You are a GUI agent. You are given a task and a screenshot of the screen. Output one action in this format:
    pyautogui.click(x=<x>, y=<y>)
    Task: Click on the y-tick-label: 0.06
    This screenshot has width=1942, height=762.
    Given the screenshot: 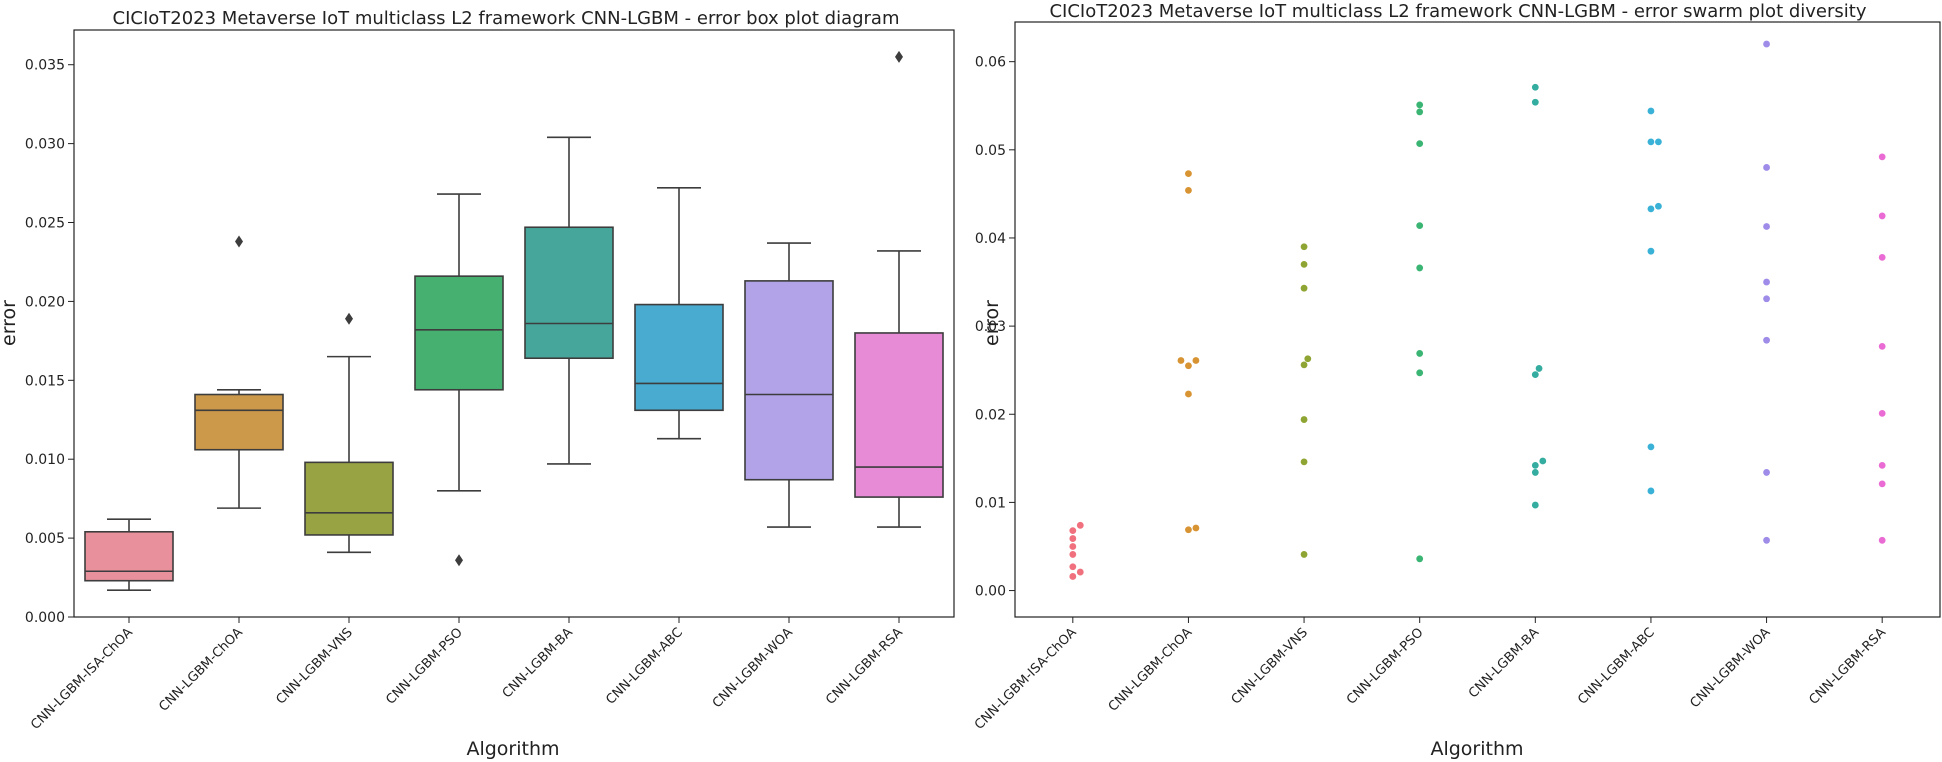 What is the action you would take?
    pyautogui.click(x=990, y=63)
    